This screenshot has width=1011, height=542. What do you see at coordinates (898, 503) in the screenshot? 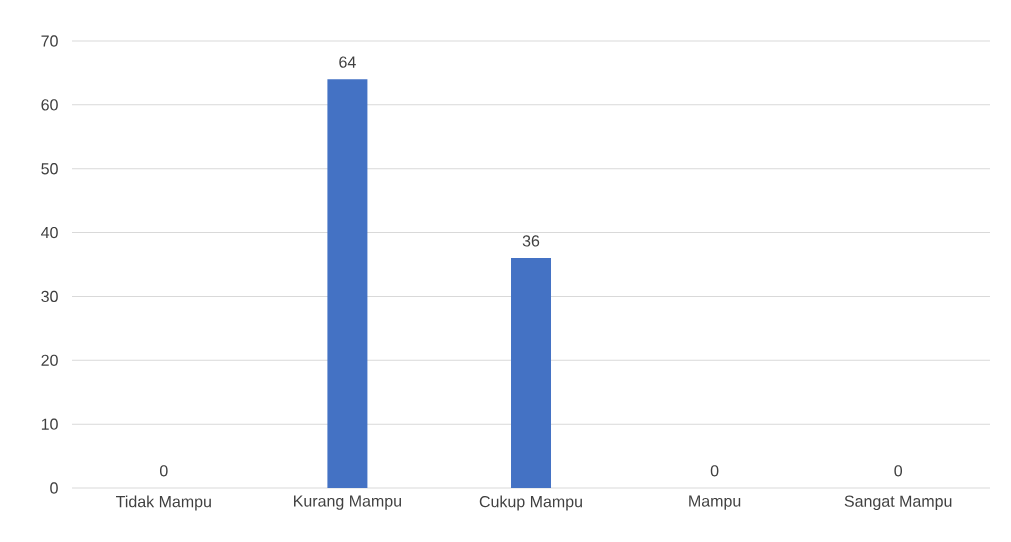
I see `x-tick-label: Sangat Mampu` at bounding box center [898, 503].